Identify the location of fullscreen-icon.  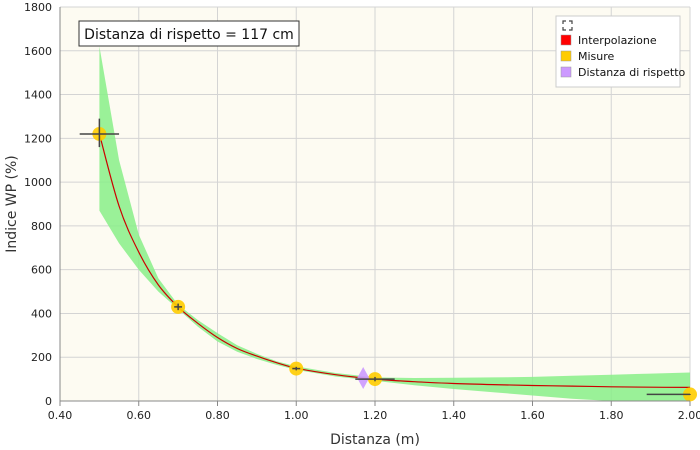
(567, 25).